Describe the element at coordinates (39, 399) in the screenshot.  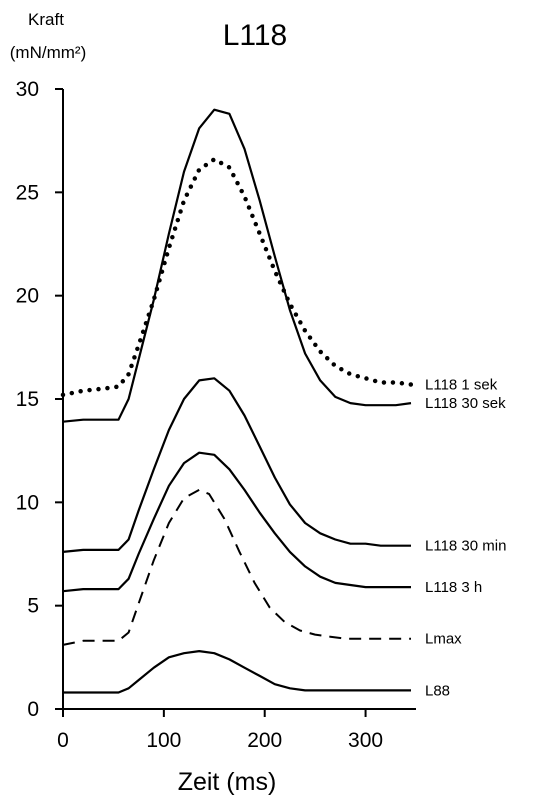
I see `y-axis-ticks: 0 5 10 15 20 25 30` at that location.